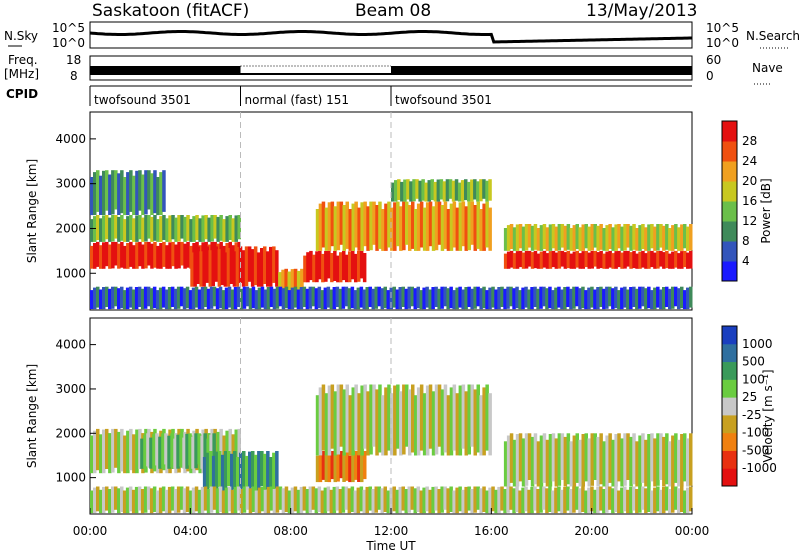  I want to click on colorbar-tick-label: -500, so click(755, 450).